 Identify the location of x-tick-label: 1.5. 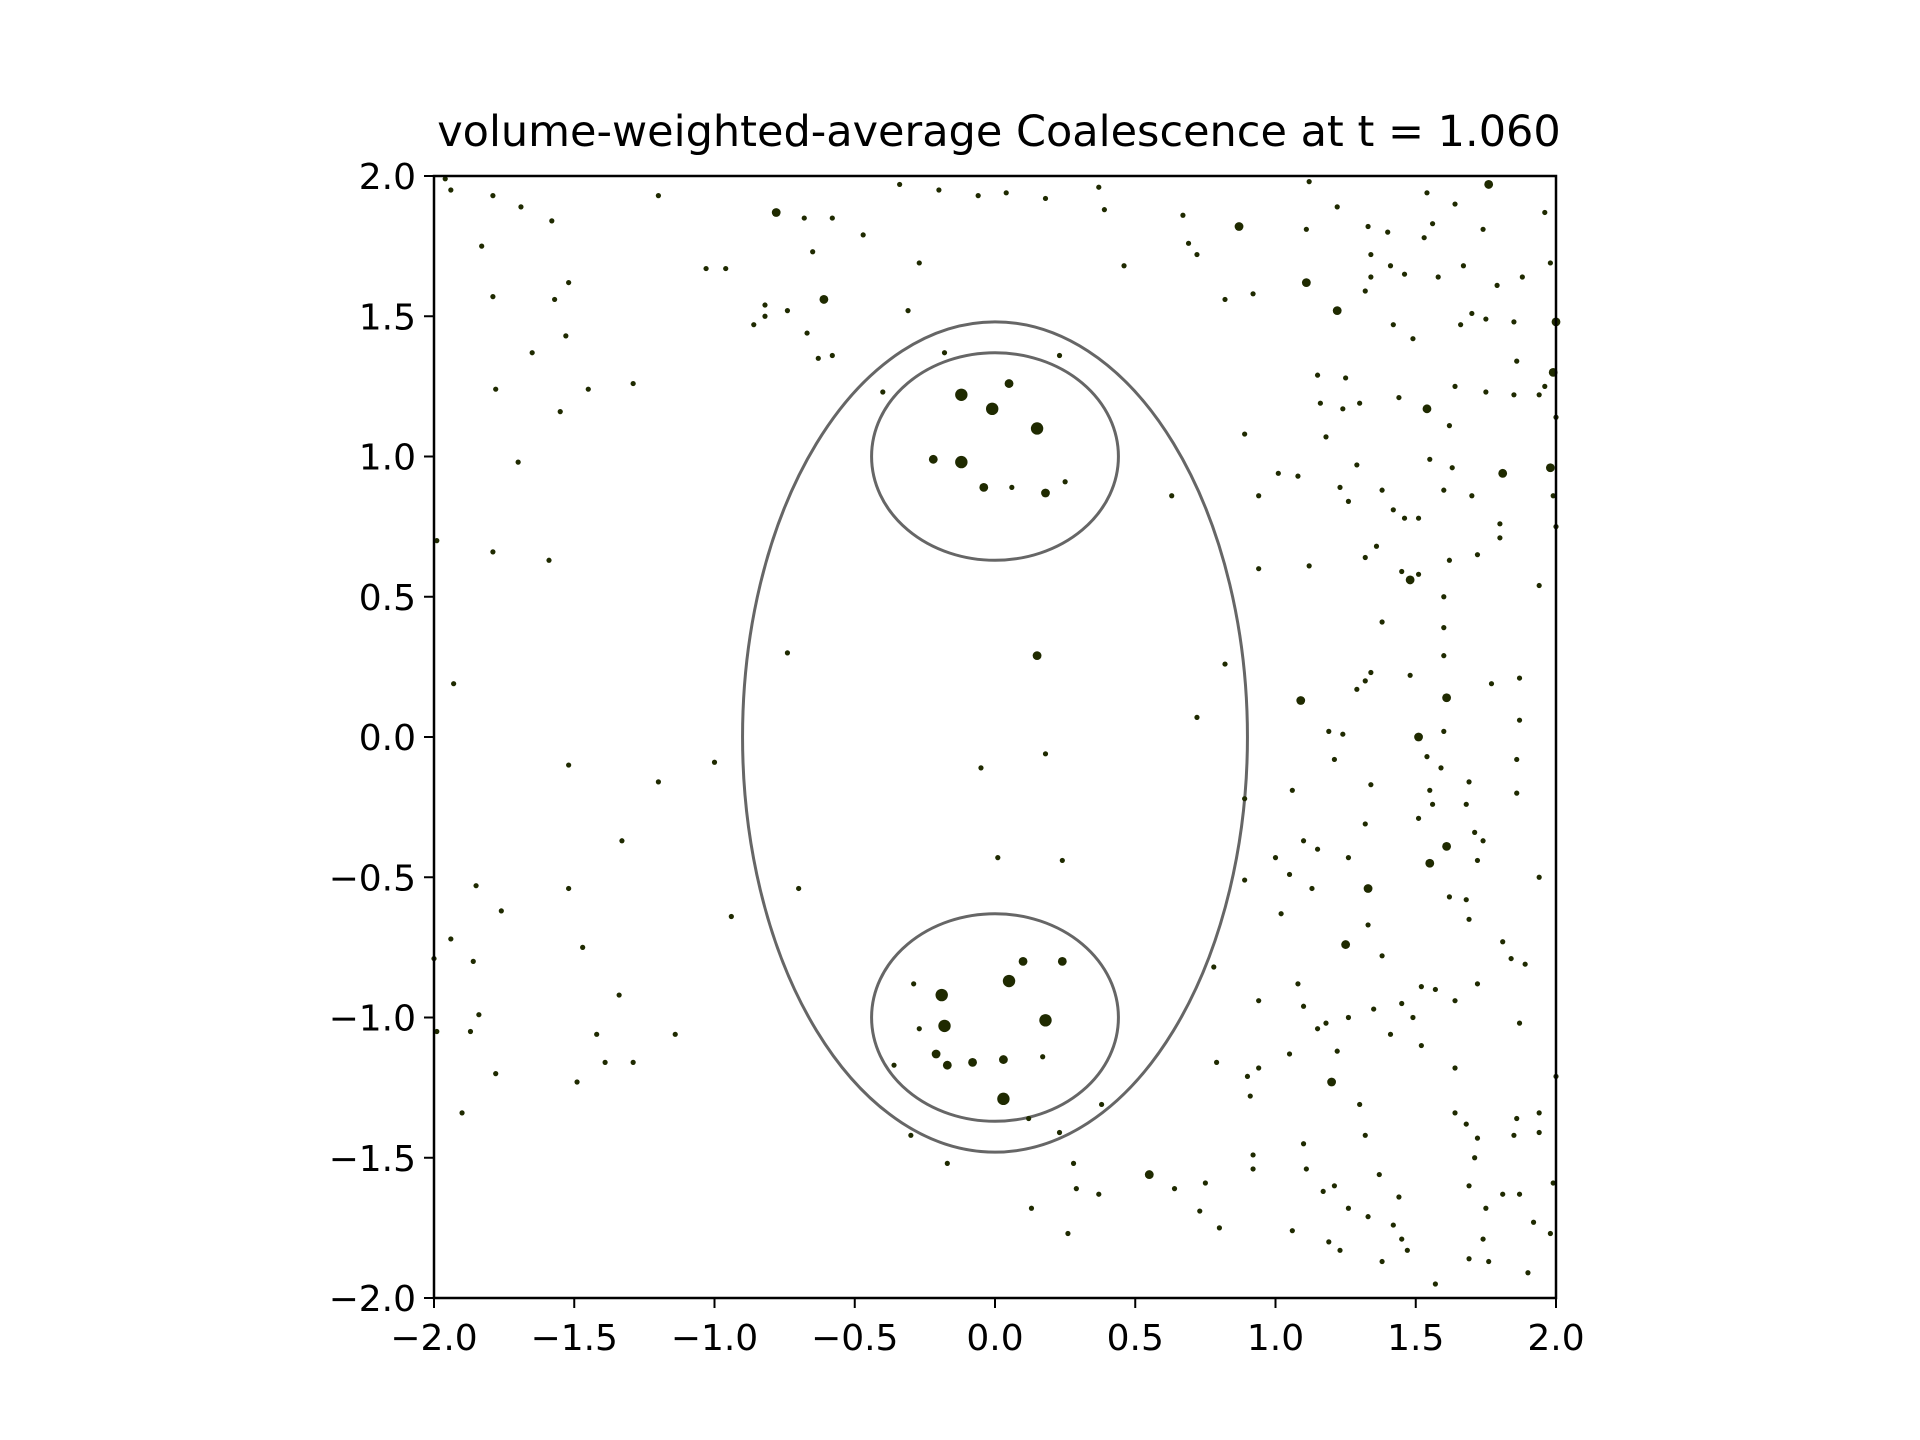
(1415, 1338).